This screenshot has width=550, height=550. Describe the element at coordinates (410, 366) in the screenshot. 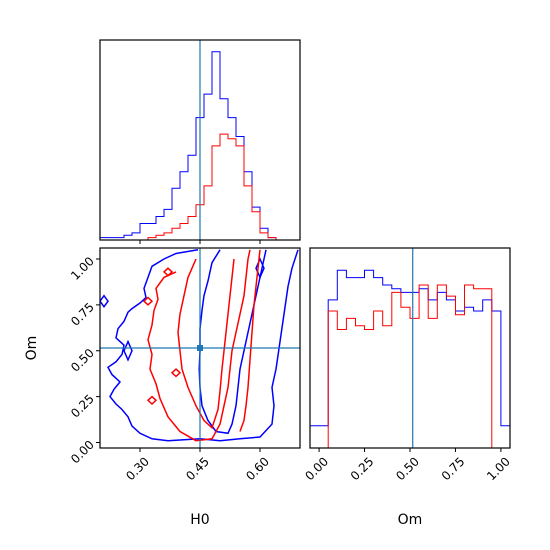

I see `om-histogram-red` at that location.